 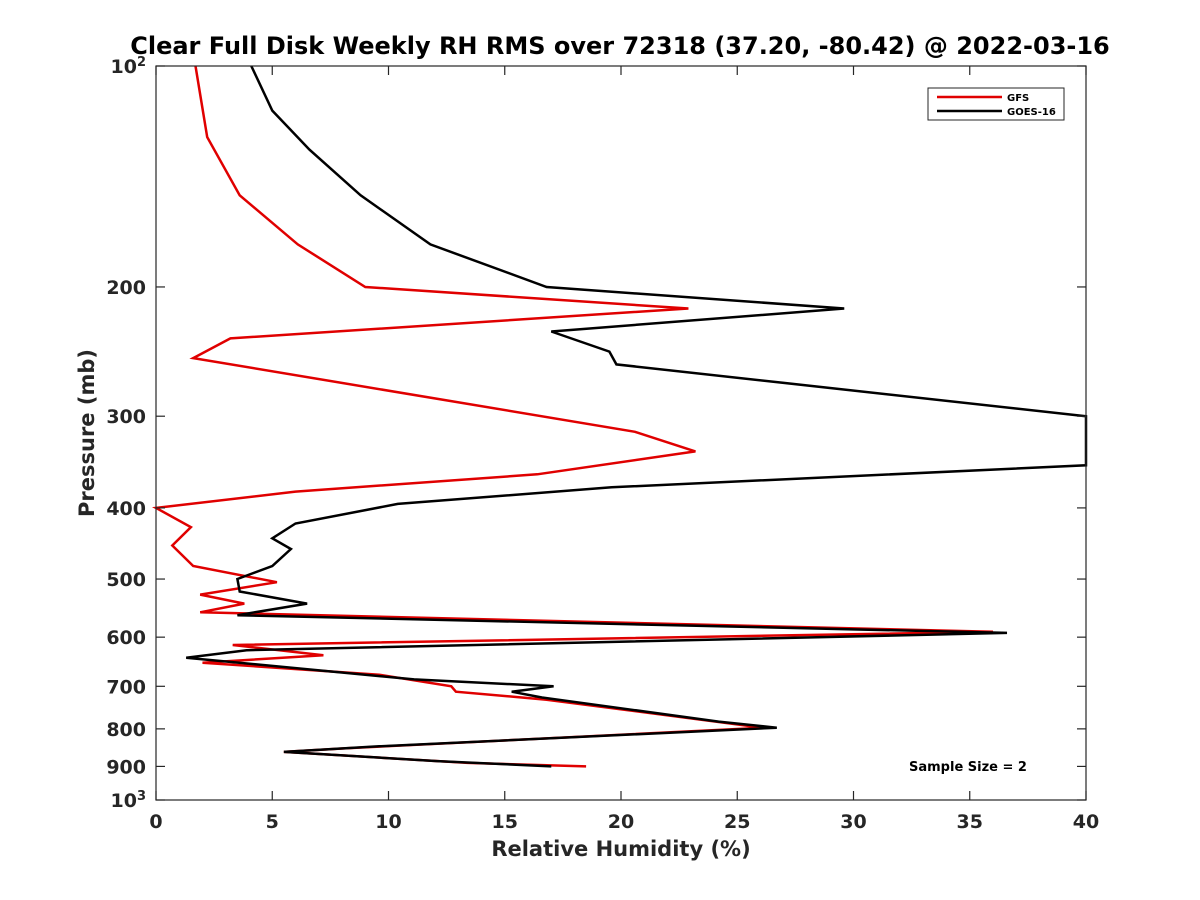 What do you see at coordinates (737, 822) in the screenshot?
I see `x-tick-label: 25` at bounding box center [737, 822].